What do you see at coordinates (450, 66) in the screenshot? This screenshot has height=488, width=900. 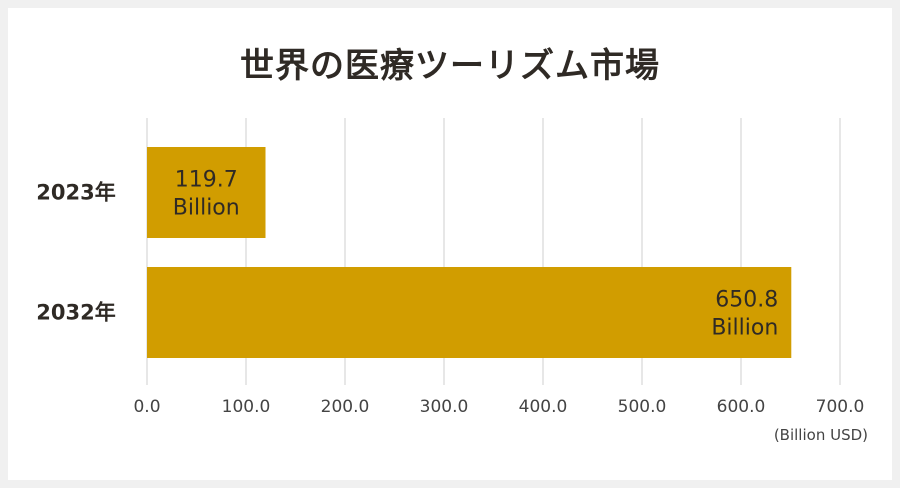 I see `chart-title: 世界の医療ツーリズム市場` at bounding box center [450, 66].